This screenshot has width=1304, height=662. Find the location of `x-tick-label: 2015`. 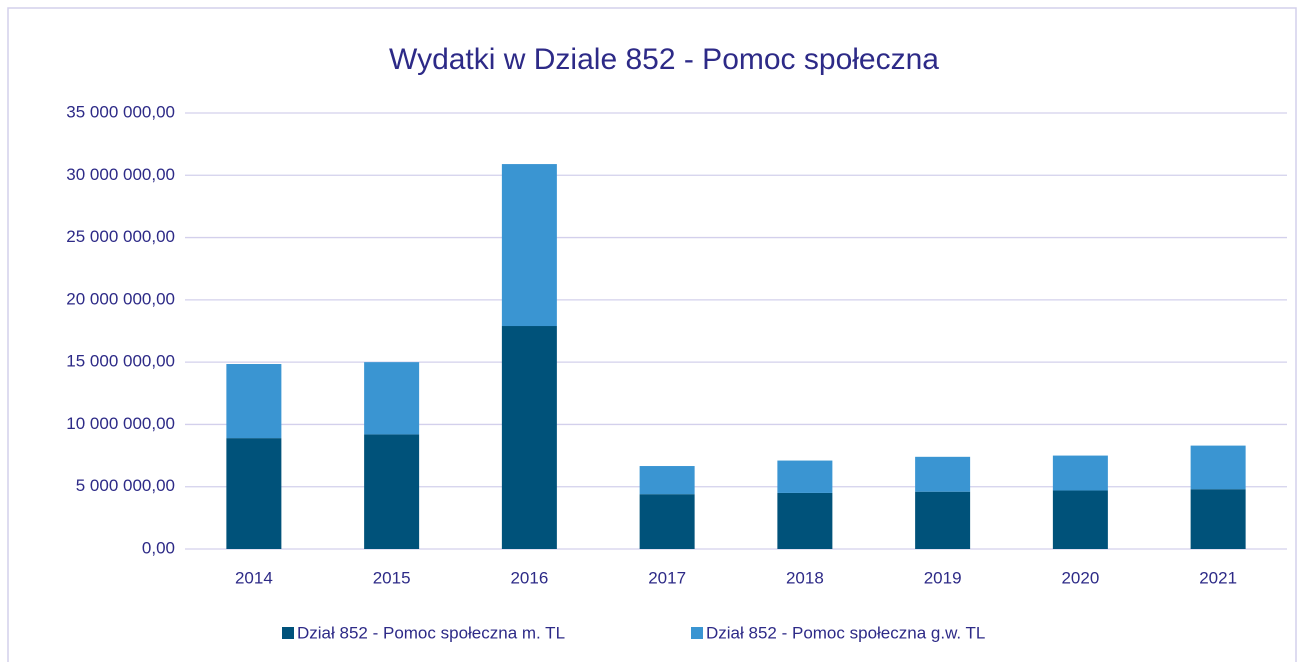

x-tick-label: 2015 is located at coordinates (392, 577).